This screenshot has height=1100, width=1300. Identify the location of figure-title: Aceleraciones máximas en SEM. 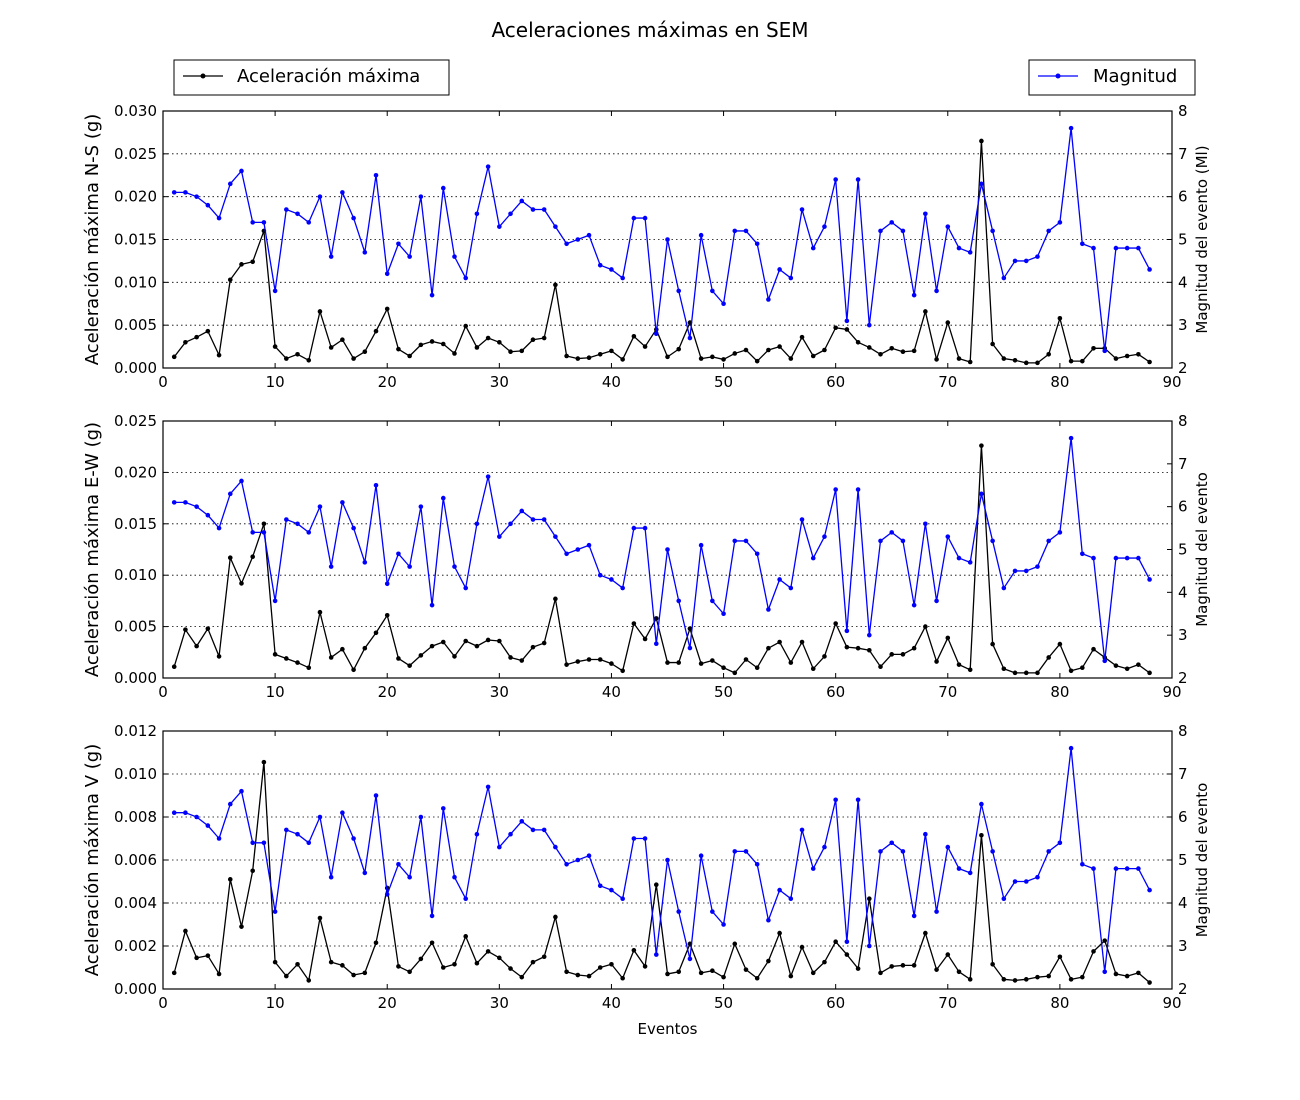
(649, 30).